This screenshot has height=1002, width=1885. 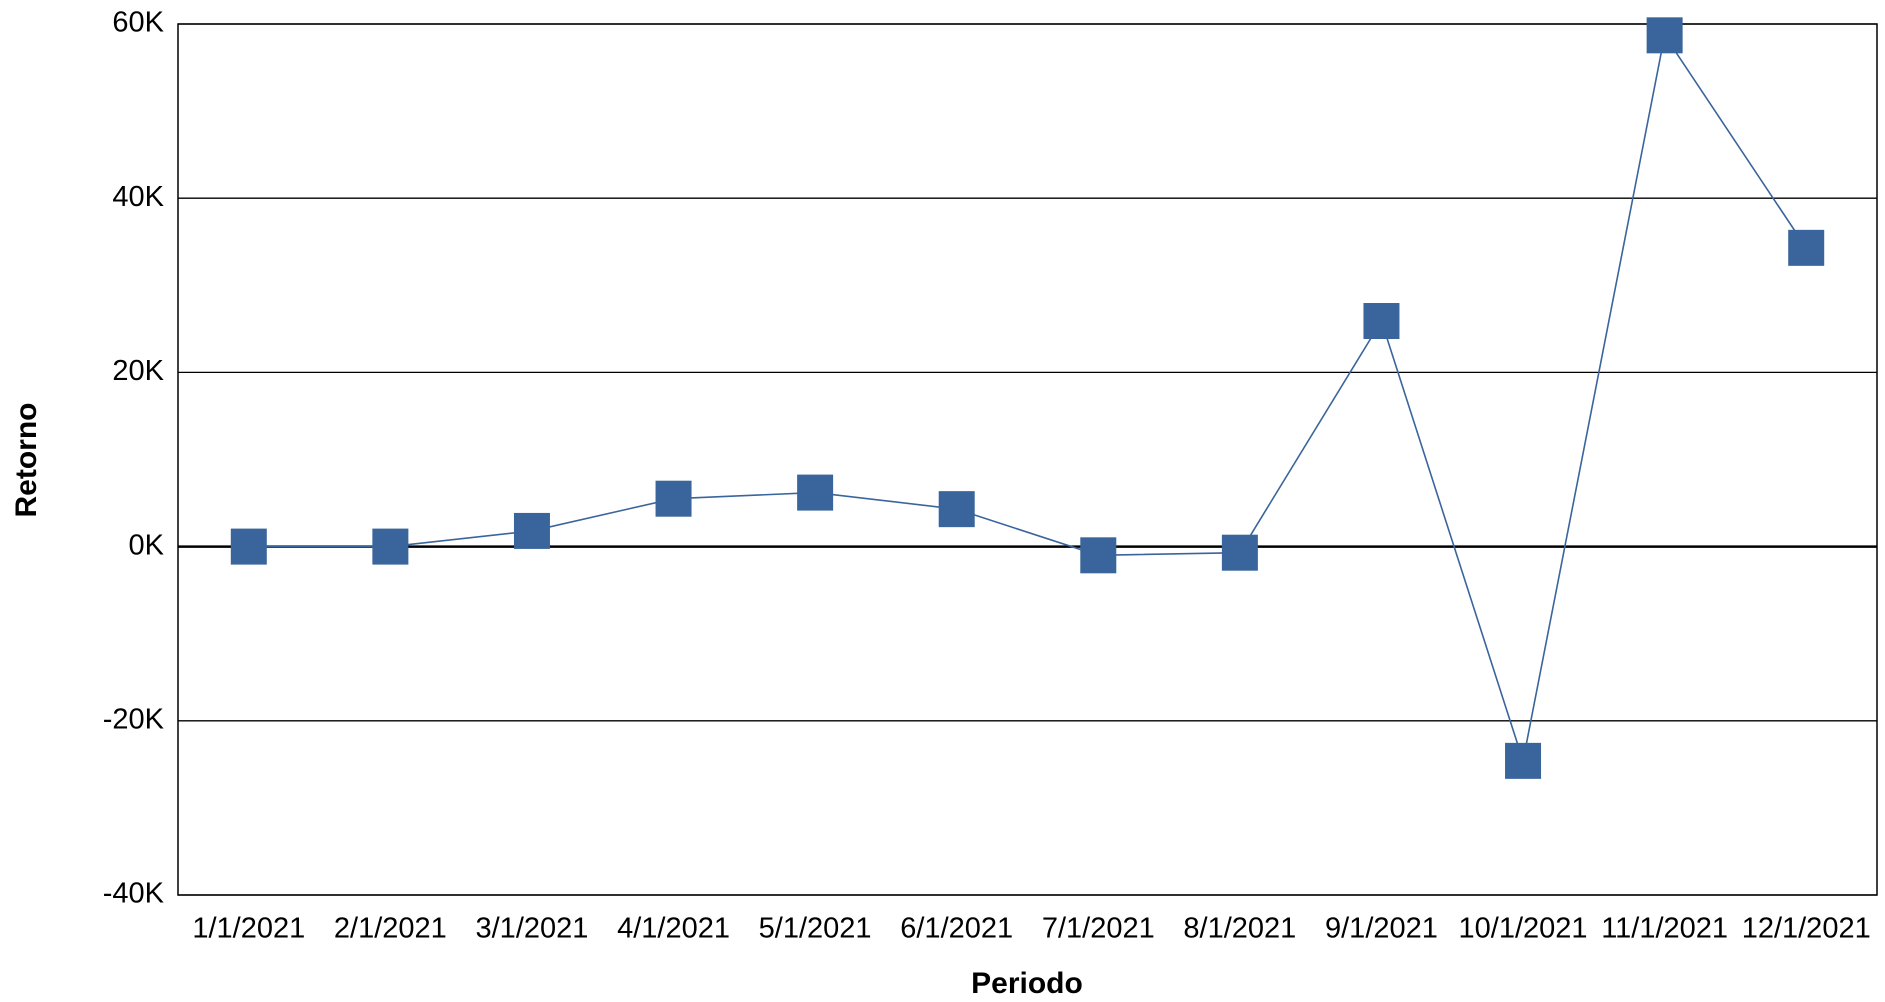 What do you see at coordinates (1027, 983) in the screenshot?
I see `x-axis-title: Periodo` at bounding box center [1027, 983].